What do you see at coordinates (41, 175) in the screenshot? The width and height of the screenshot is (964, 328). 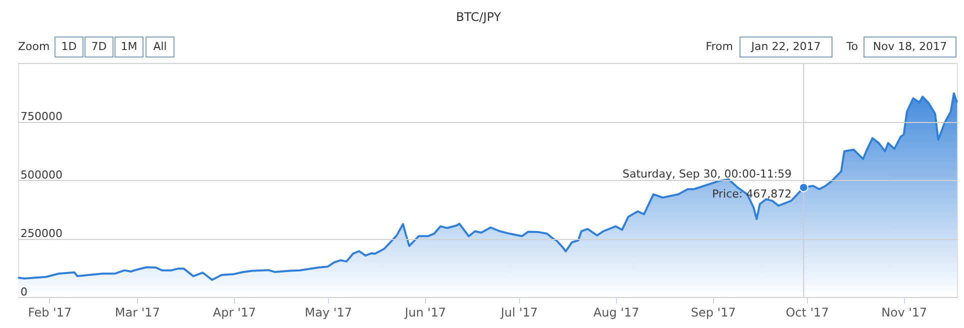 I see `y-tick-label: 500000` at bounding box center [41, 175].